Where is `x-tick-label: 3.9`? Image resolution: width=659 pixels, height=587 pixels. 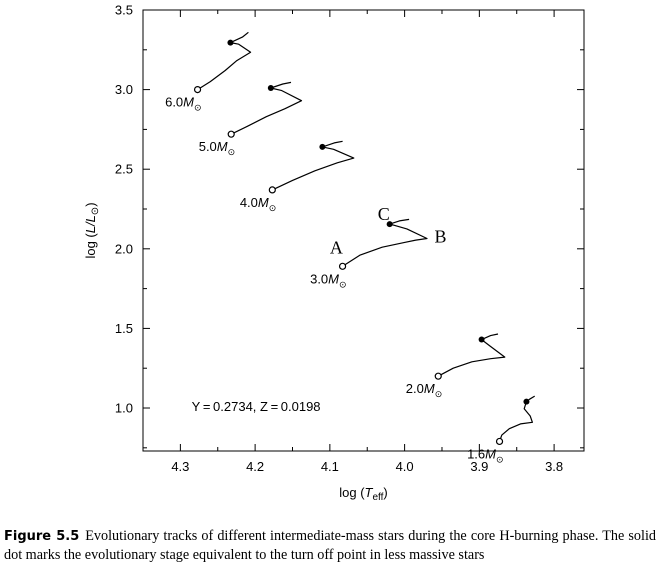 x-tick-label: 3.9 is located at coordinates (479, 466).